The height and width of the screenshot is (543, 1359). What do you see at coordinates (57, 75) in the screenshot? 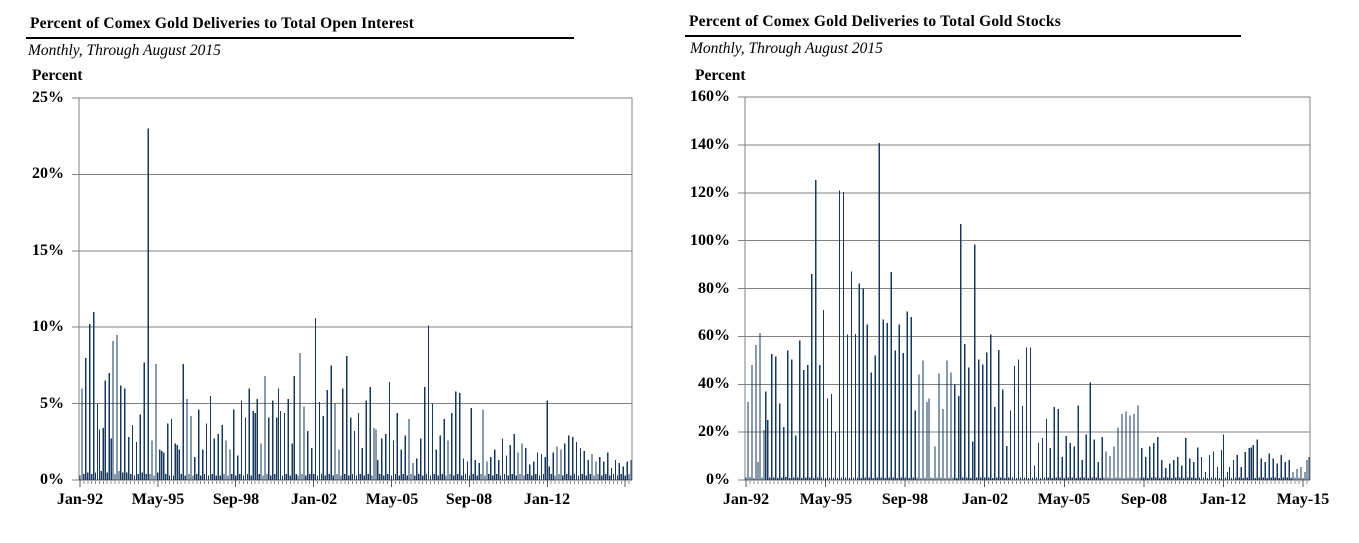
I see `y-axis-title: Percent` at bounding box center [57, 75].